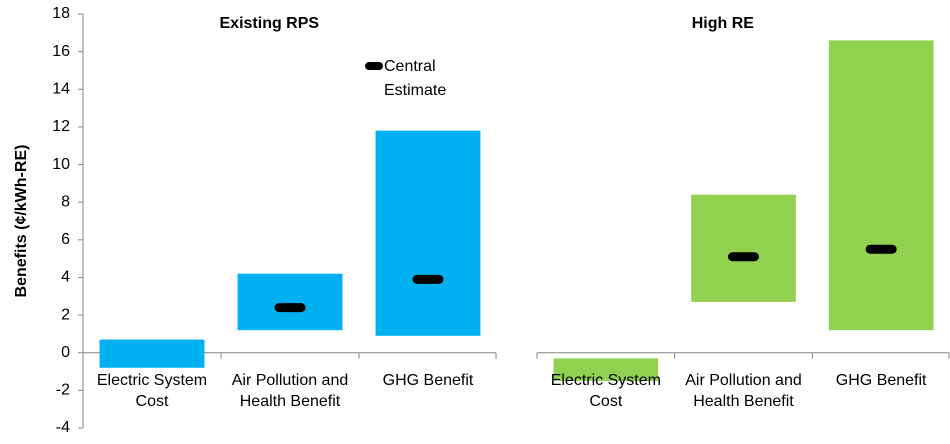  I want to click on legend-box: Central Estimate, so click(415, 78).